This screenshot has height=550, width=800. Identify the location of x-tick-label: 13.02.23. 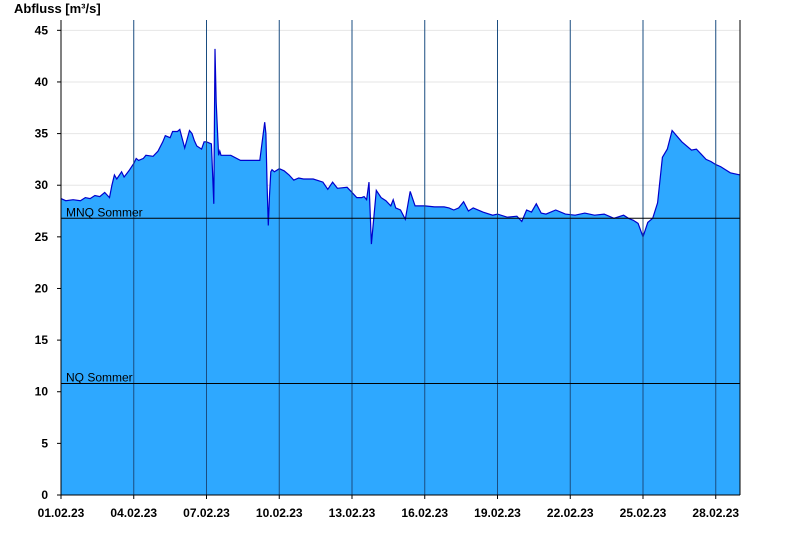
(352, 513).